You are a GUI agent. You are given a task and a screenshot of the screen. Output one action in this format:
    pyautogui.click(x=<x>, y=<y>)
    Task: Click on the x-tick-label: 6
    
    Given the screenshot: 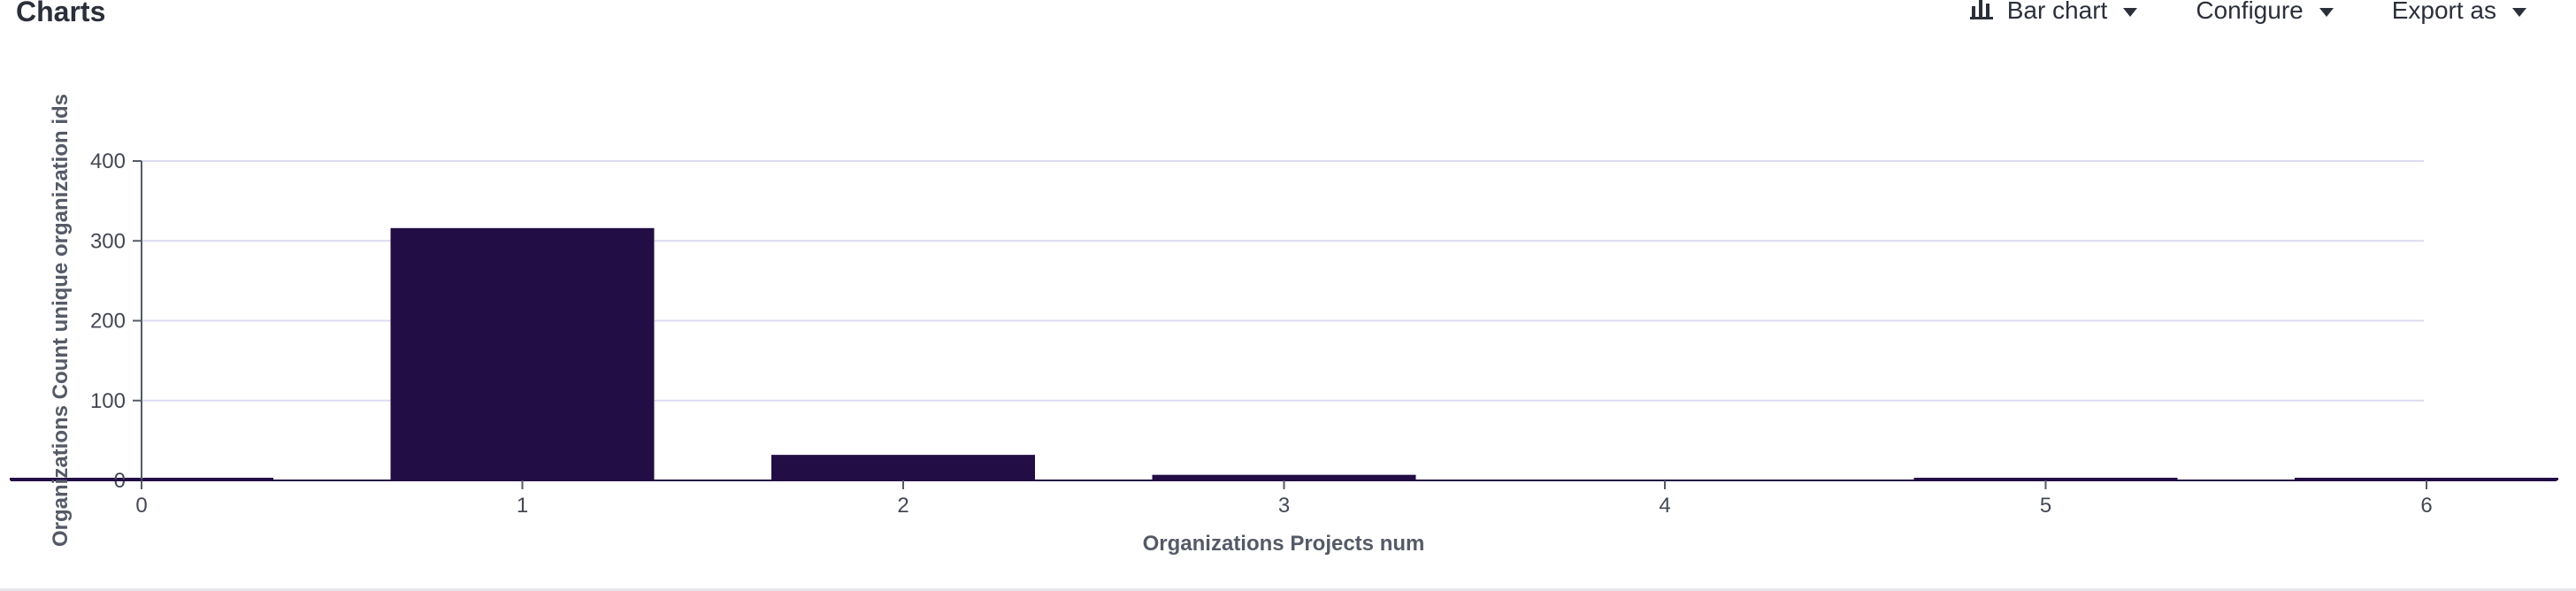 What is the action you would take?
    pyautogui.click(x=2426, y=506)
    